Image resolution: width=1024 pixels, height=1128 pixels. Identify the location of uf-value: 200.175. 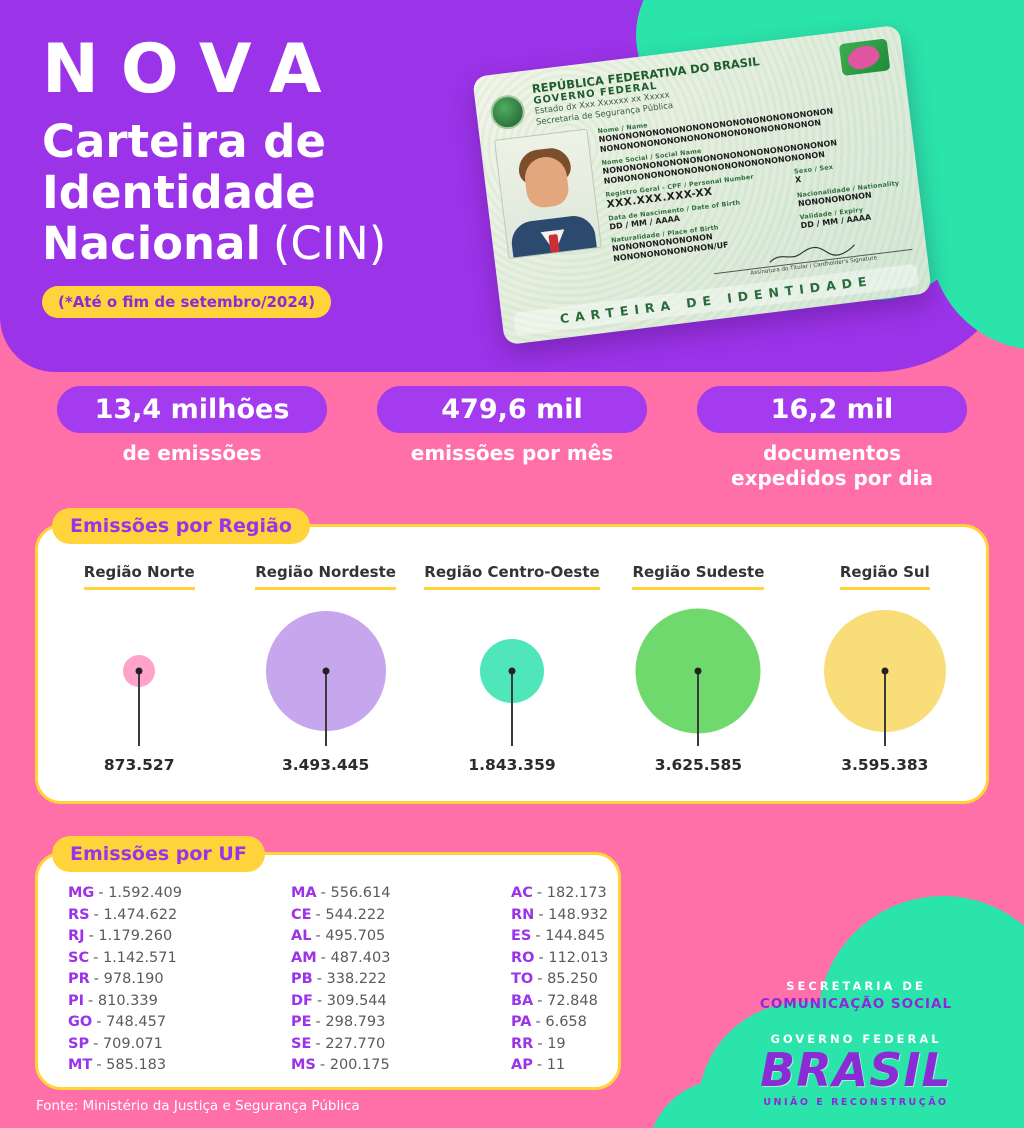
(355, 1065).